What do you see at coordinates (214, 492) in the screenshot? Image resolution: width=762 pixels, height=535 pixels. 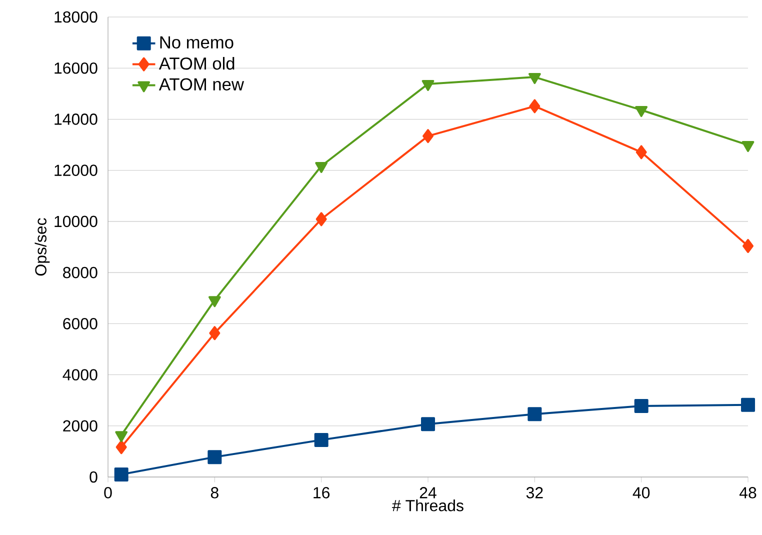 I see `x-tick-label: 8` at bounding box center [214, 492].